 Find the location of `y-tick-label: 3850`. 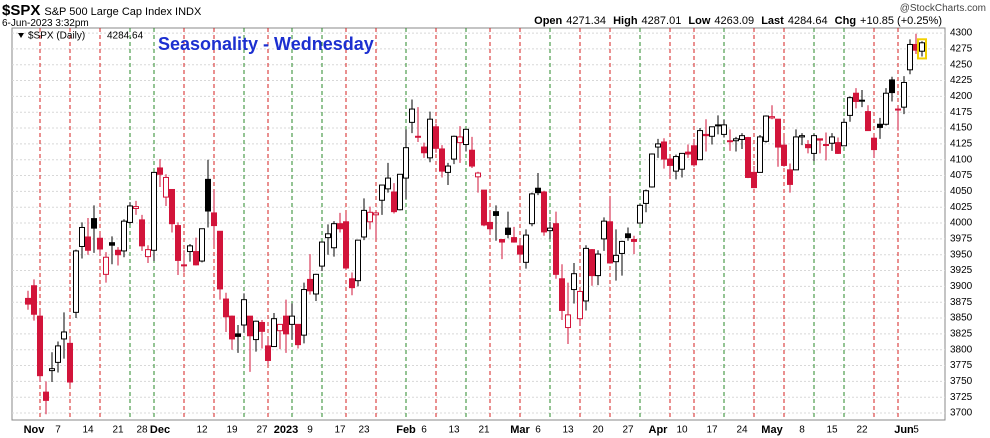

y-tick-label: 3850 is located at coordinates (961, 318).